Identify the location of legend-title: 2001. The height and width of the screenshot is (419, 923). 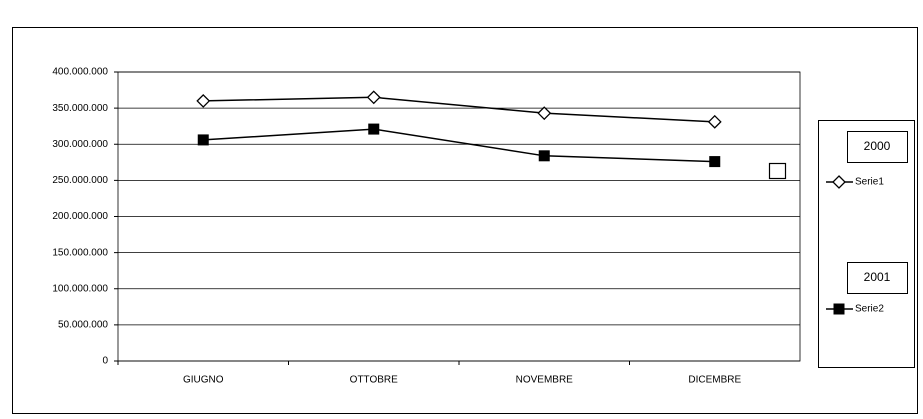
(877, 277).